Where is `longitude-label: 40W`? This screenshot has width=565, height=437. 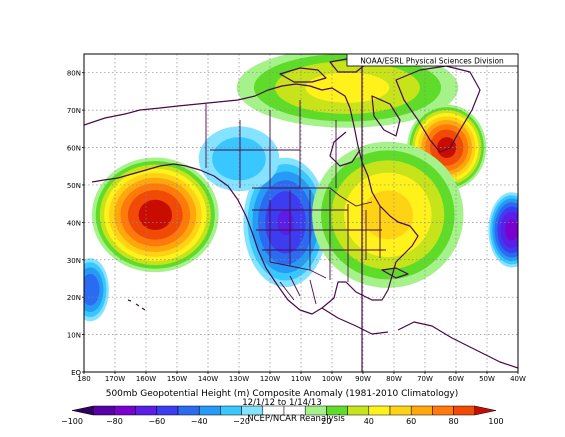
longitude-label: 40W is located at coordinates (518, 379).